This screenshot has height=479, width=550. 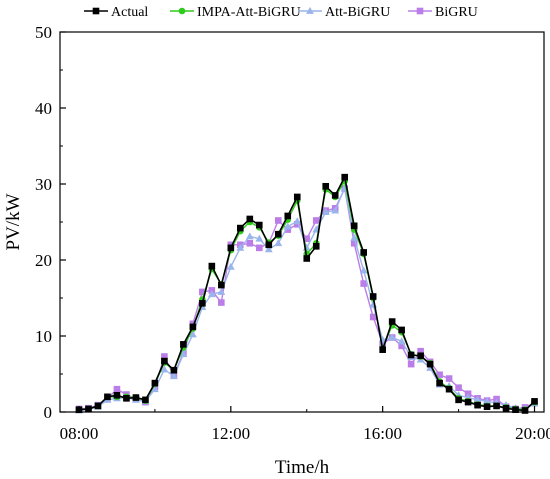 What do you see at coordinates (357, 12) in the screenshot?
I see `legend-label: Att-BiGRU` at bounding box center [357, 12].